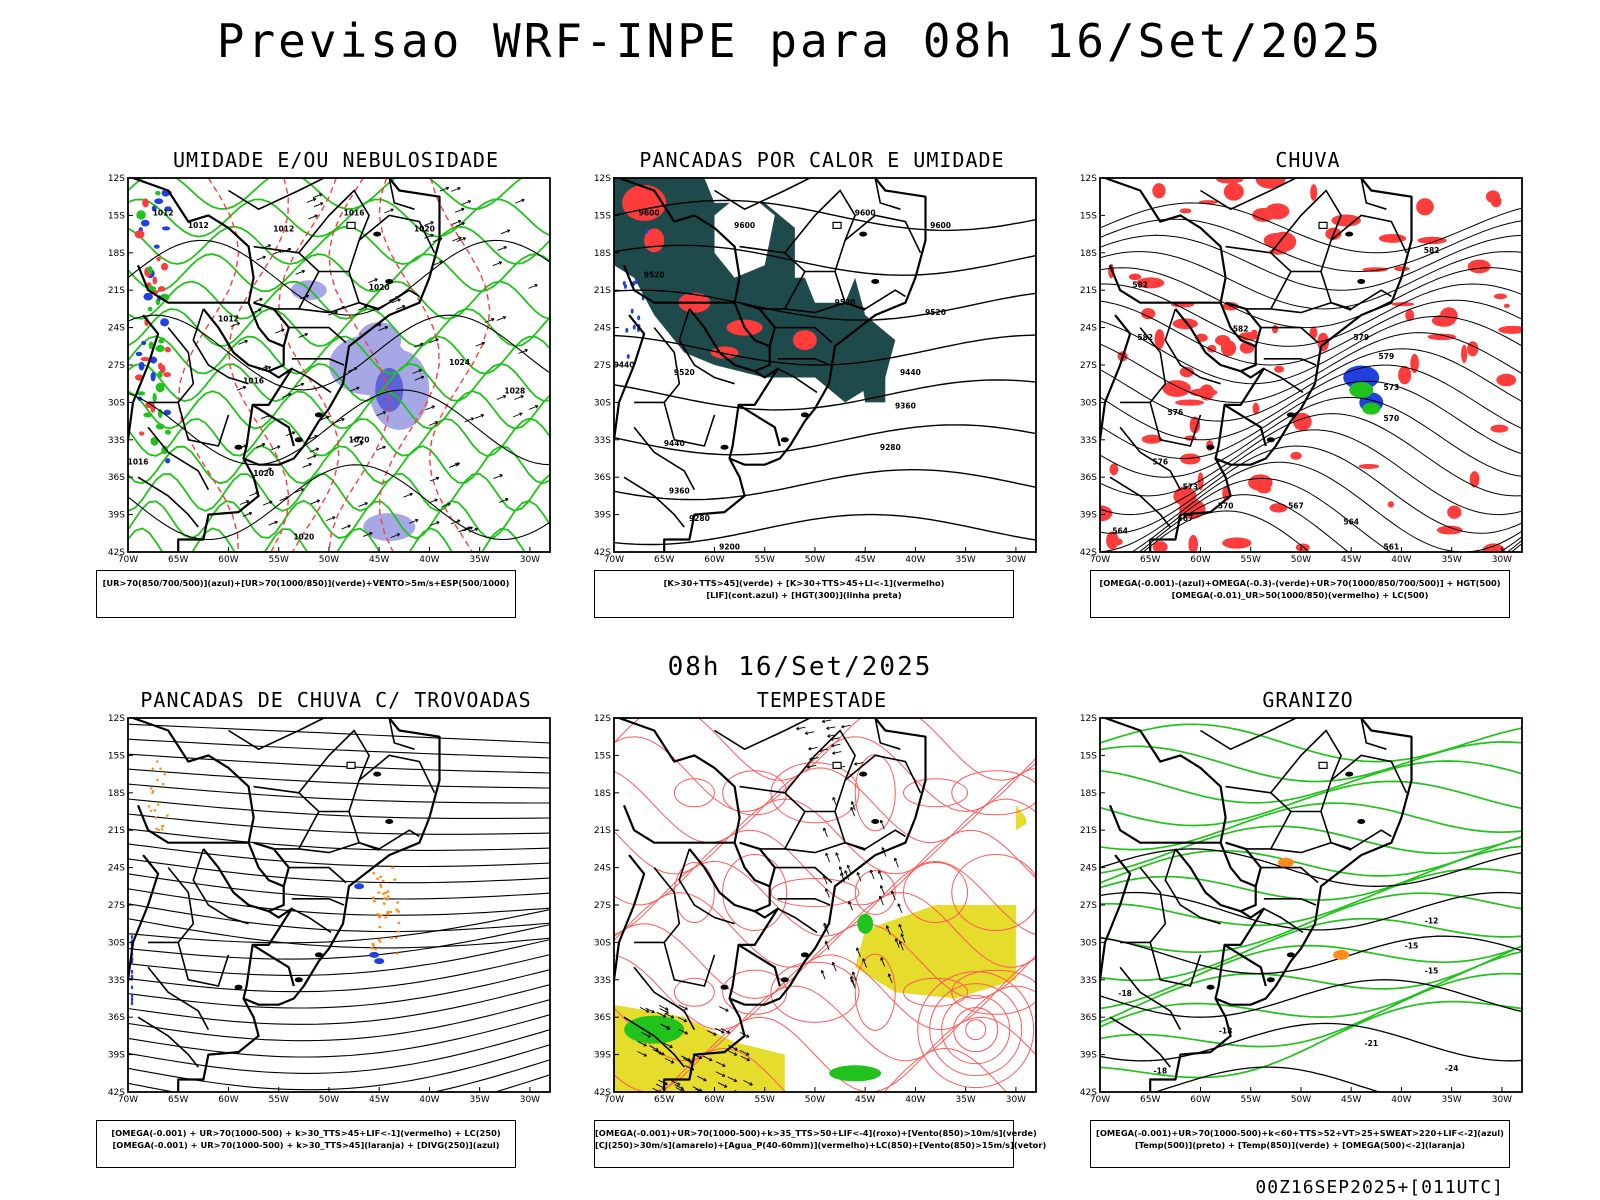  What do you see at coordinates (965, 1100) in the screenshot?
I see `lon-tick-label: 35W` at bounding box center [965, 1100].